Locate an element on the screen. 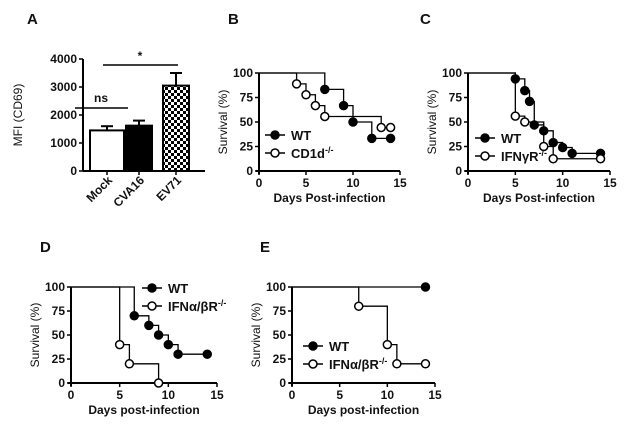 The image size is (628, 448). legend-label: IFNγR-/- is located at coordinates (524, 156).